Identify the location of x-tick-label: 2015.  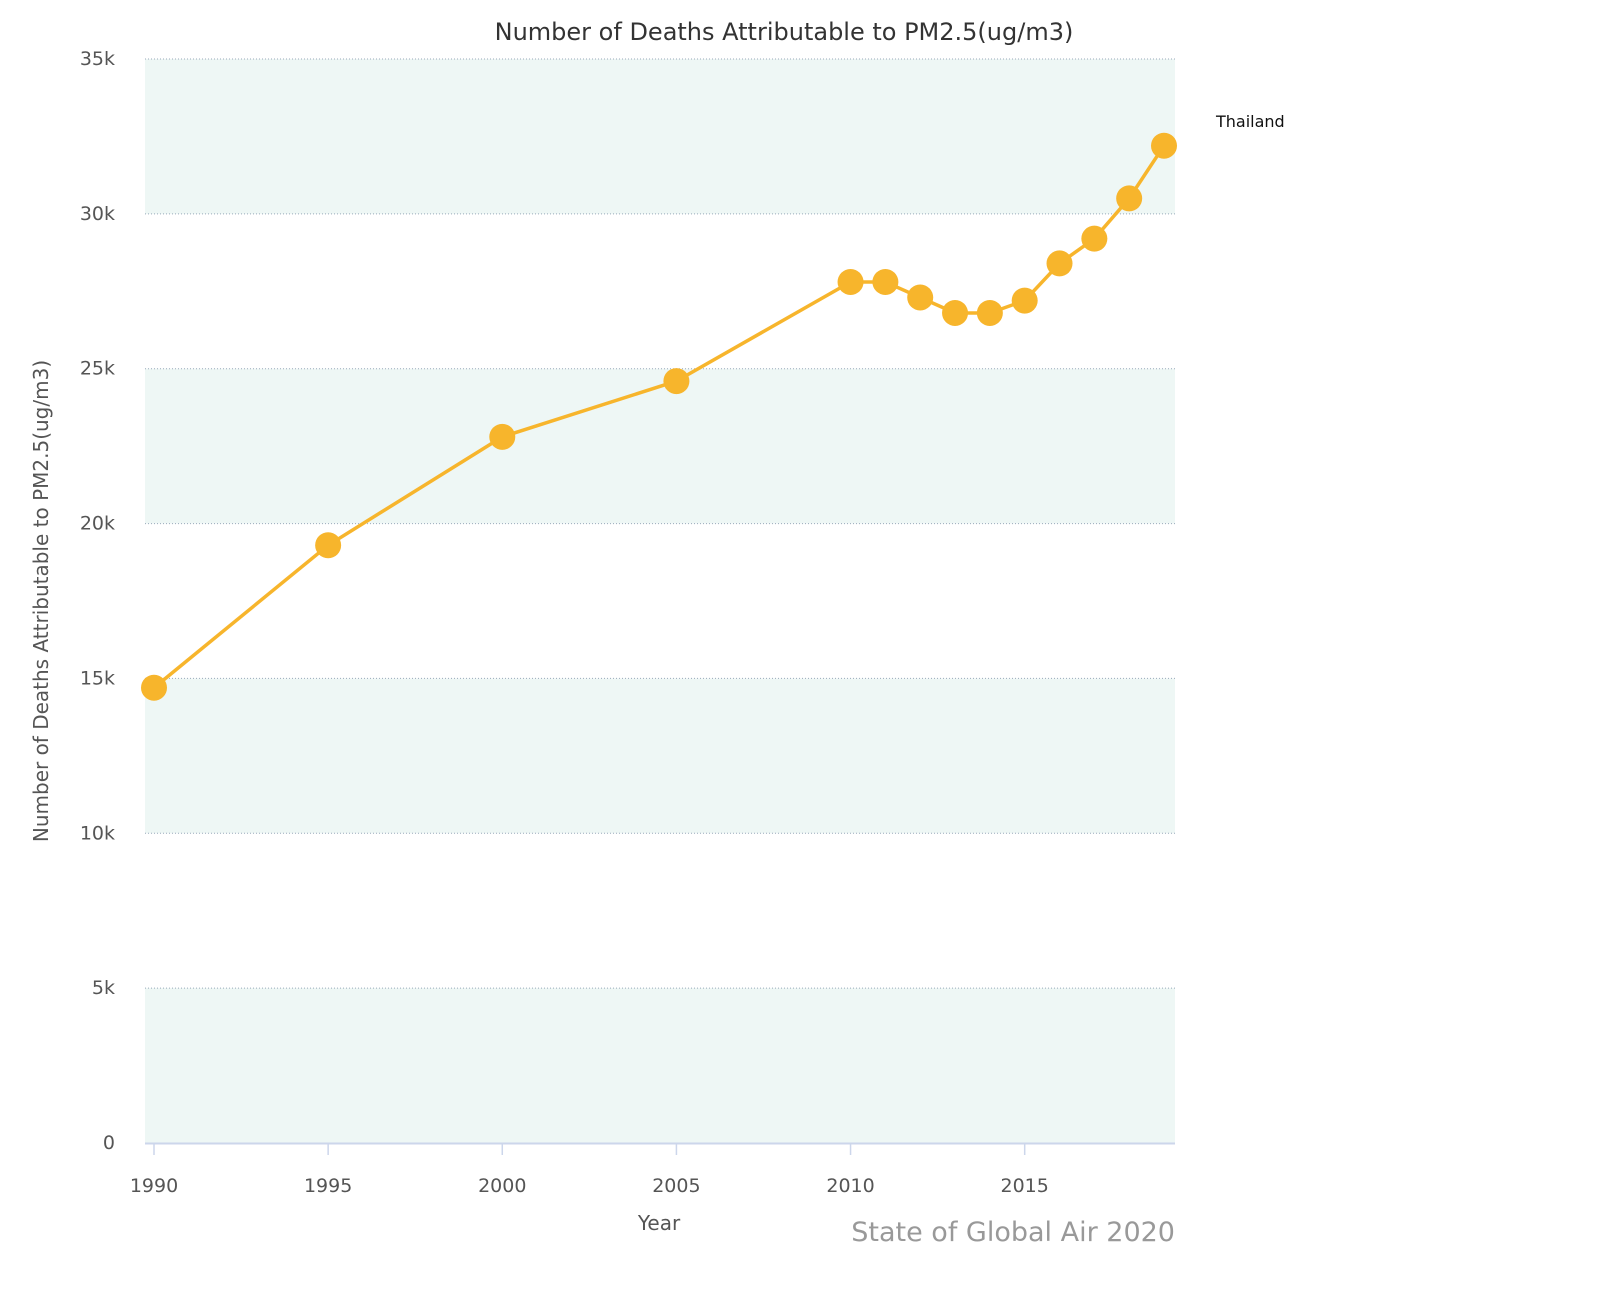
(1025, 1186).